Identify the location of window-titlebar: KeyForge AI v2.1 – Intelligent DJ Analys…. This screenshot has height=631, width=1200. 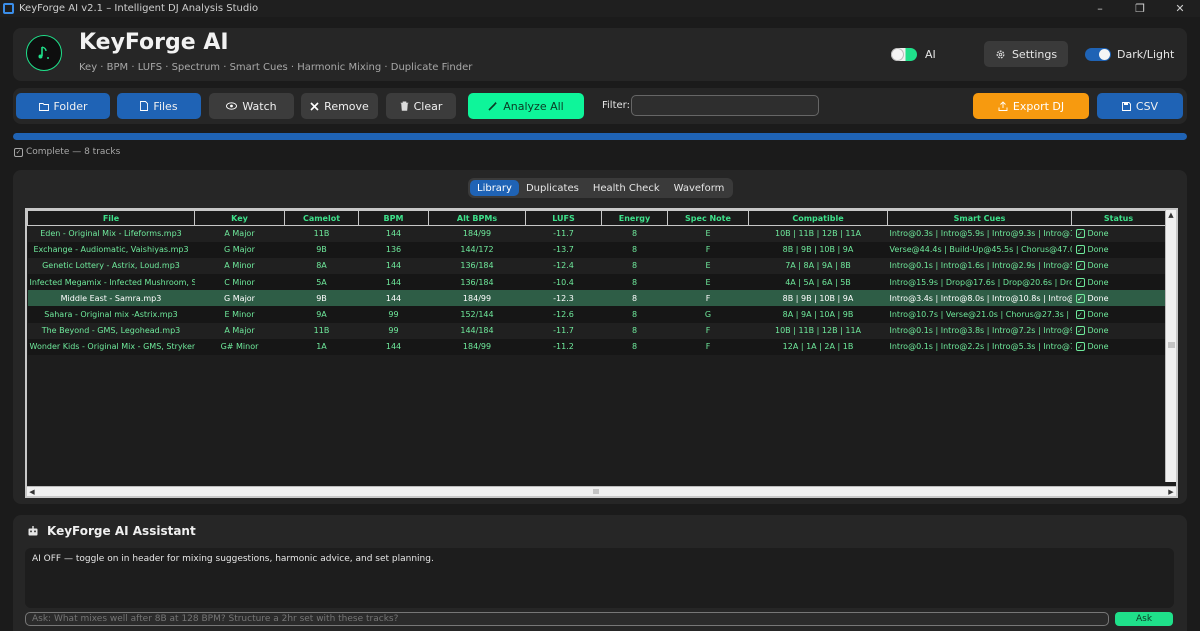
(600, 8).